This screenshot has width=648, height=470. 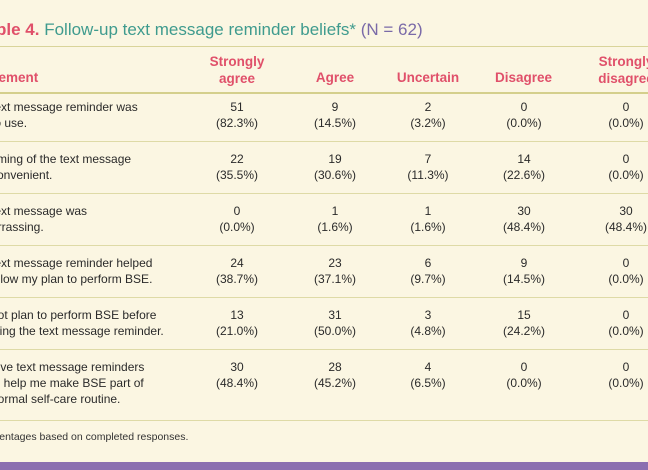 I want to click on cell-count: 14, so click(x=524, y=159).